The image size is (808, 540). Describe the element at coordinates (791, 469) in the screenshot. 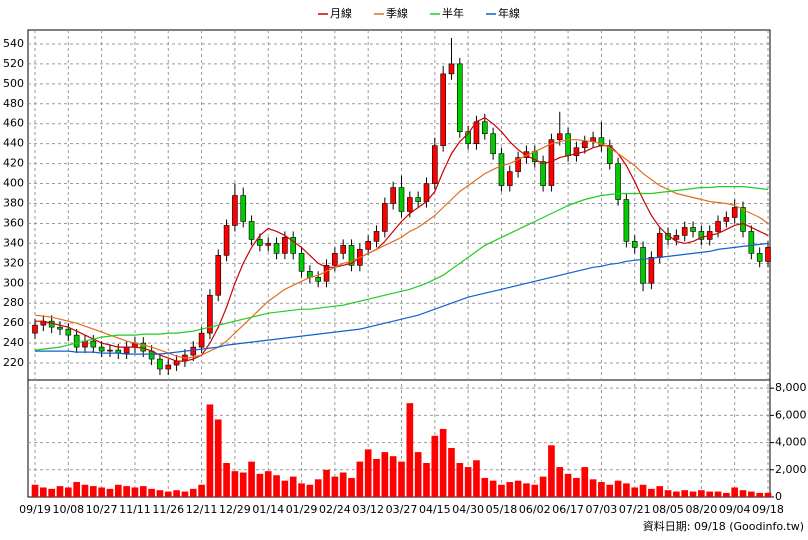

I see `y2-tick-label: 2,000` at that location.